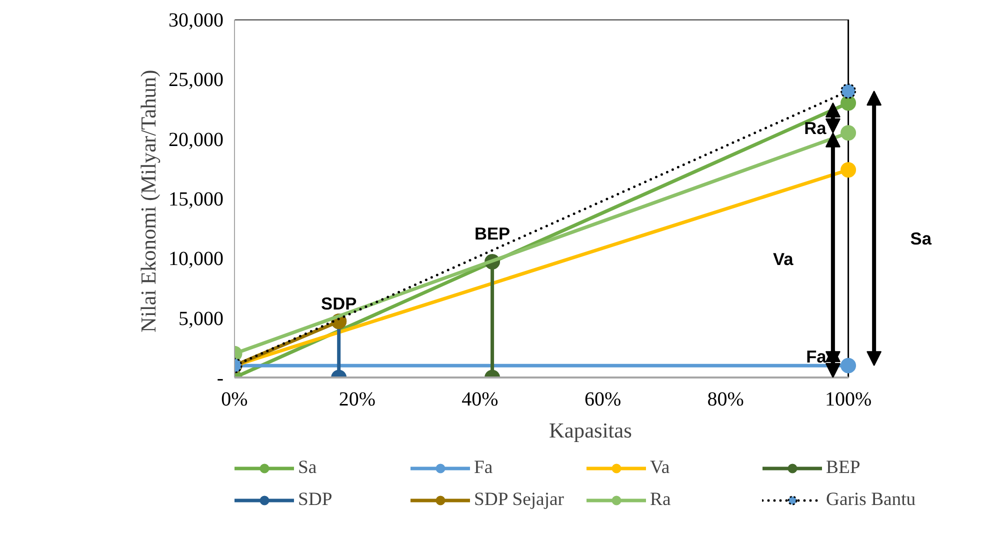  I want to click on annotation: Fa, so click(816, 356).